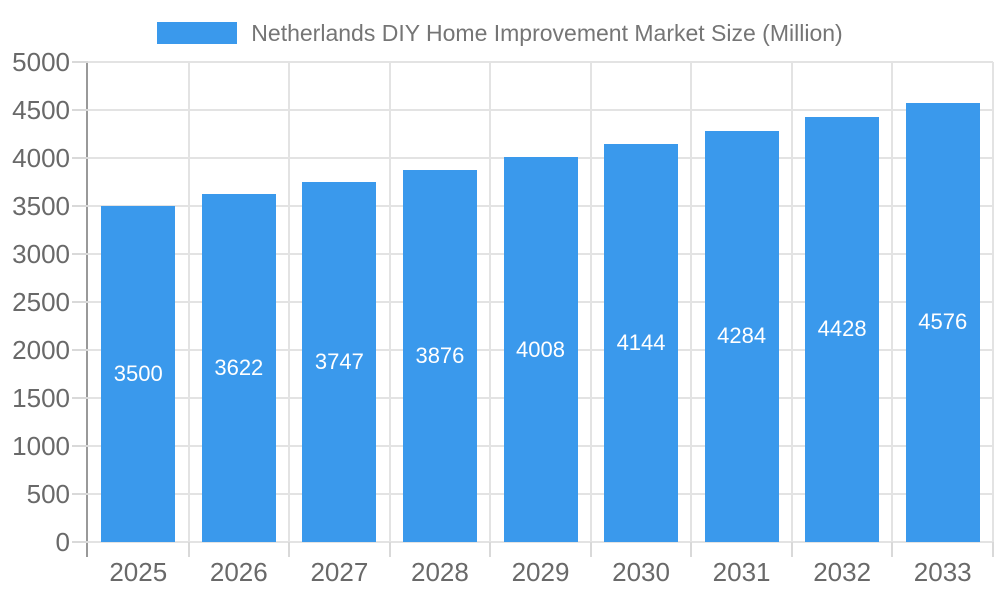 This screenshot has width=1000, height=600. I want to click on y-tick-label: 2500, so click(41, 302).